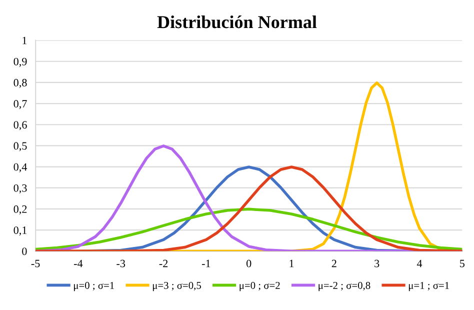  What do you see at coordinates (344, 287) in the screenshot?
I see `legend-label: μ=-2 ; σ=0,8` at bounding box center [344, 287].